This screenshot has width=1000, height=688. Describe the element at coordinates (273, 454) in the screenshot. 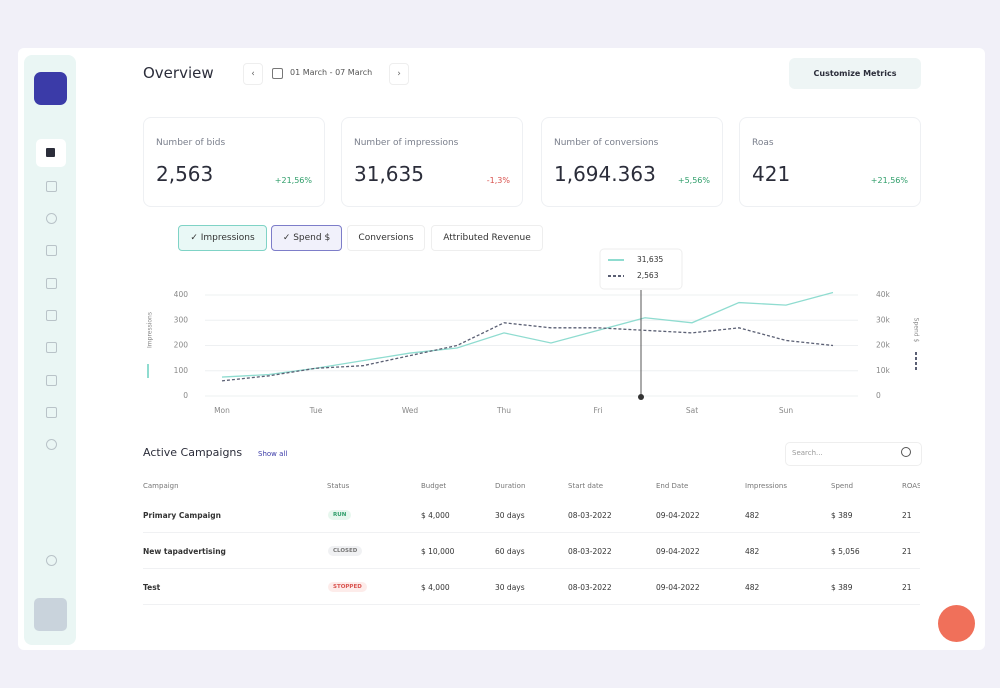

I see `show-all-link: Show all` at that location.